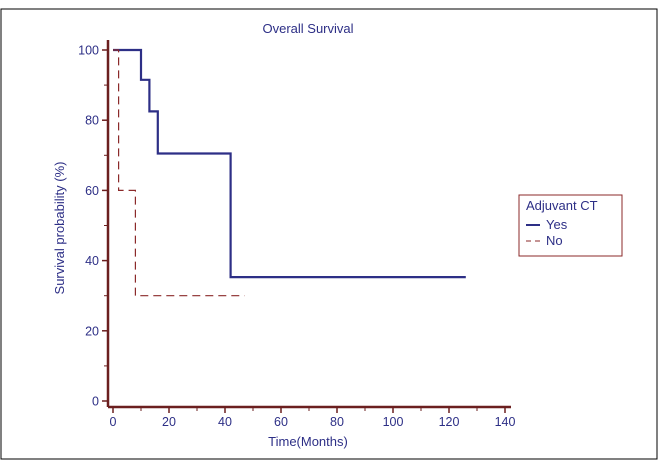 The height and width of the screenshot is (460, 659). What do you see at coordinates (113, 422) in the screenshot?
I see `x-tick-label: 0` at bounding box center [113, 422].